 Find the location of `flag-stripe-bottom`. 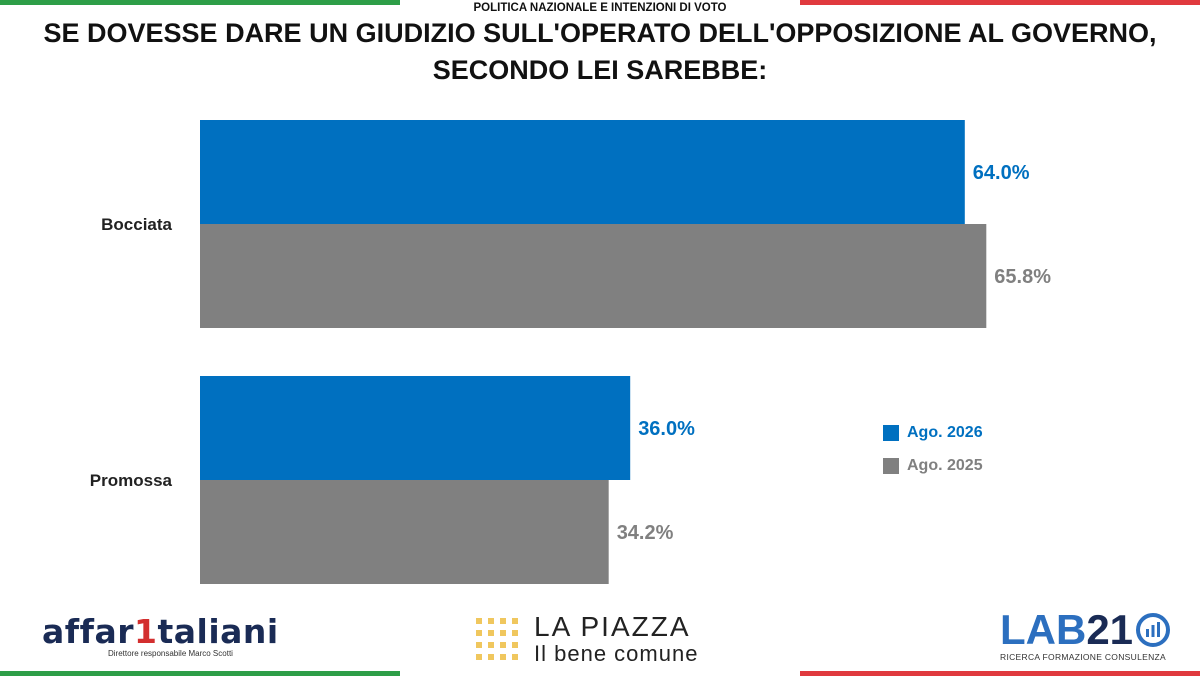

flag-stripe-bottom is located at coordinates (600, 673).